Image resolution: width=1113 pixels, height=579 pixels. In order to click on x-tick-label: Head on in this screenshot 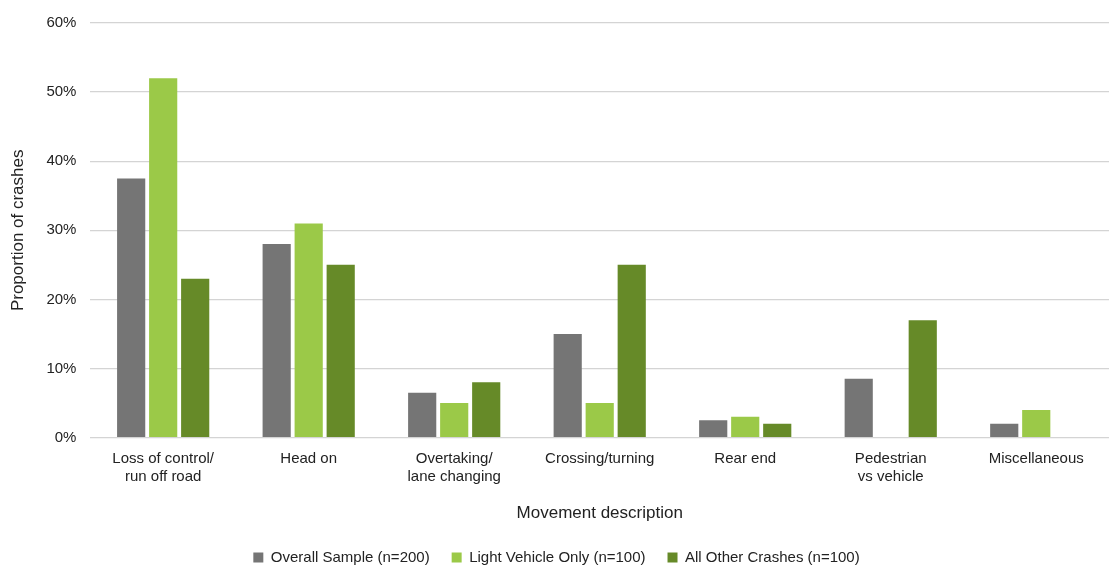, I will do `click(309, 457)`.